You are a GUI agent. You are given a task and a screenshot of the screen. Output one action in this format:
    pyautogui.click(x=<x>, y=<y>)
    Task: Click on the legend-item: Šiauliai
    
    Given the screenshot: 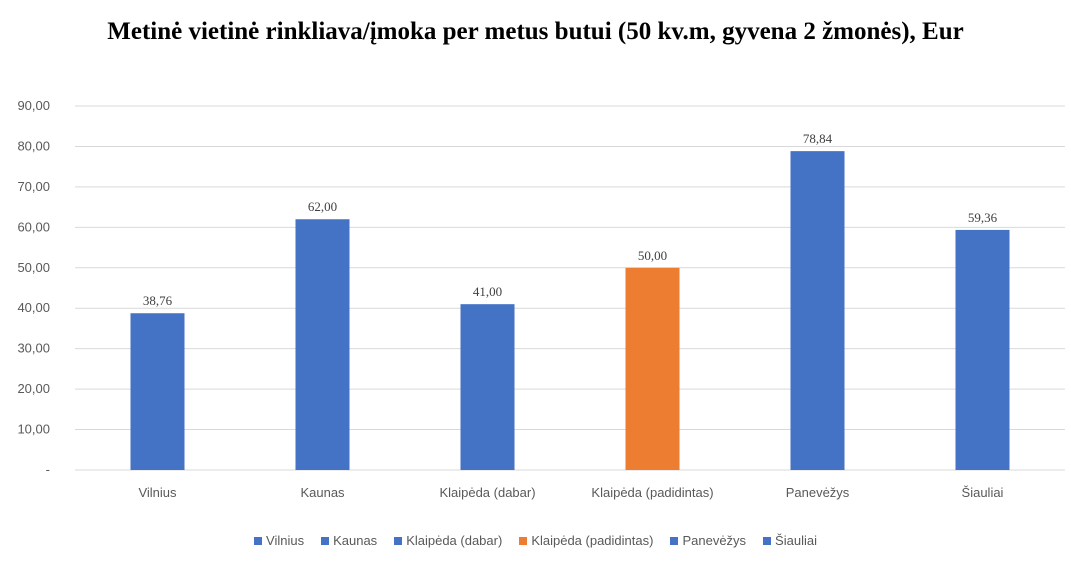 What is the action you would take?
    pyautogui.click(x=790, y=540)
    